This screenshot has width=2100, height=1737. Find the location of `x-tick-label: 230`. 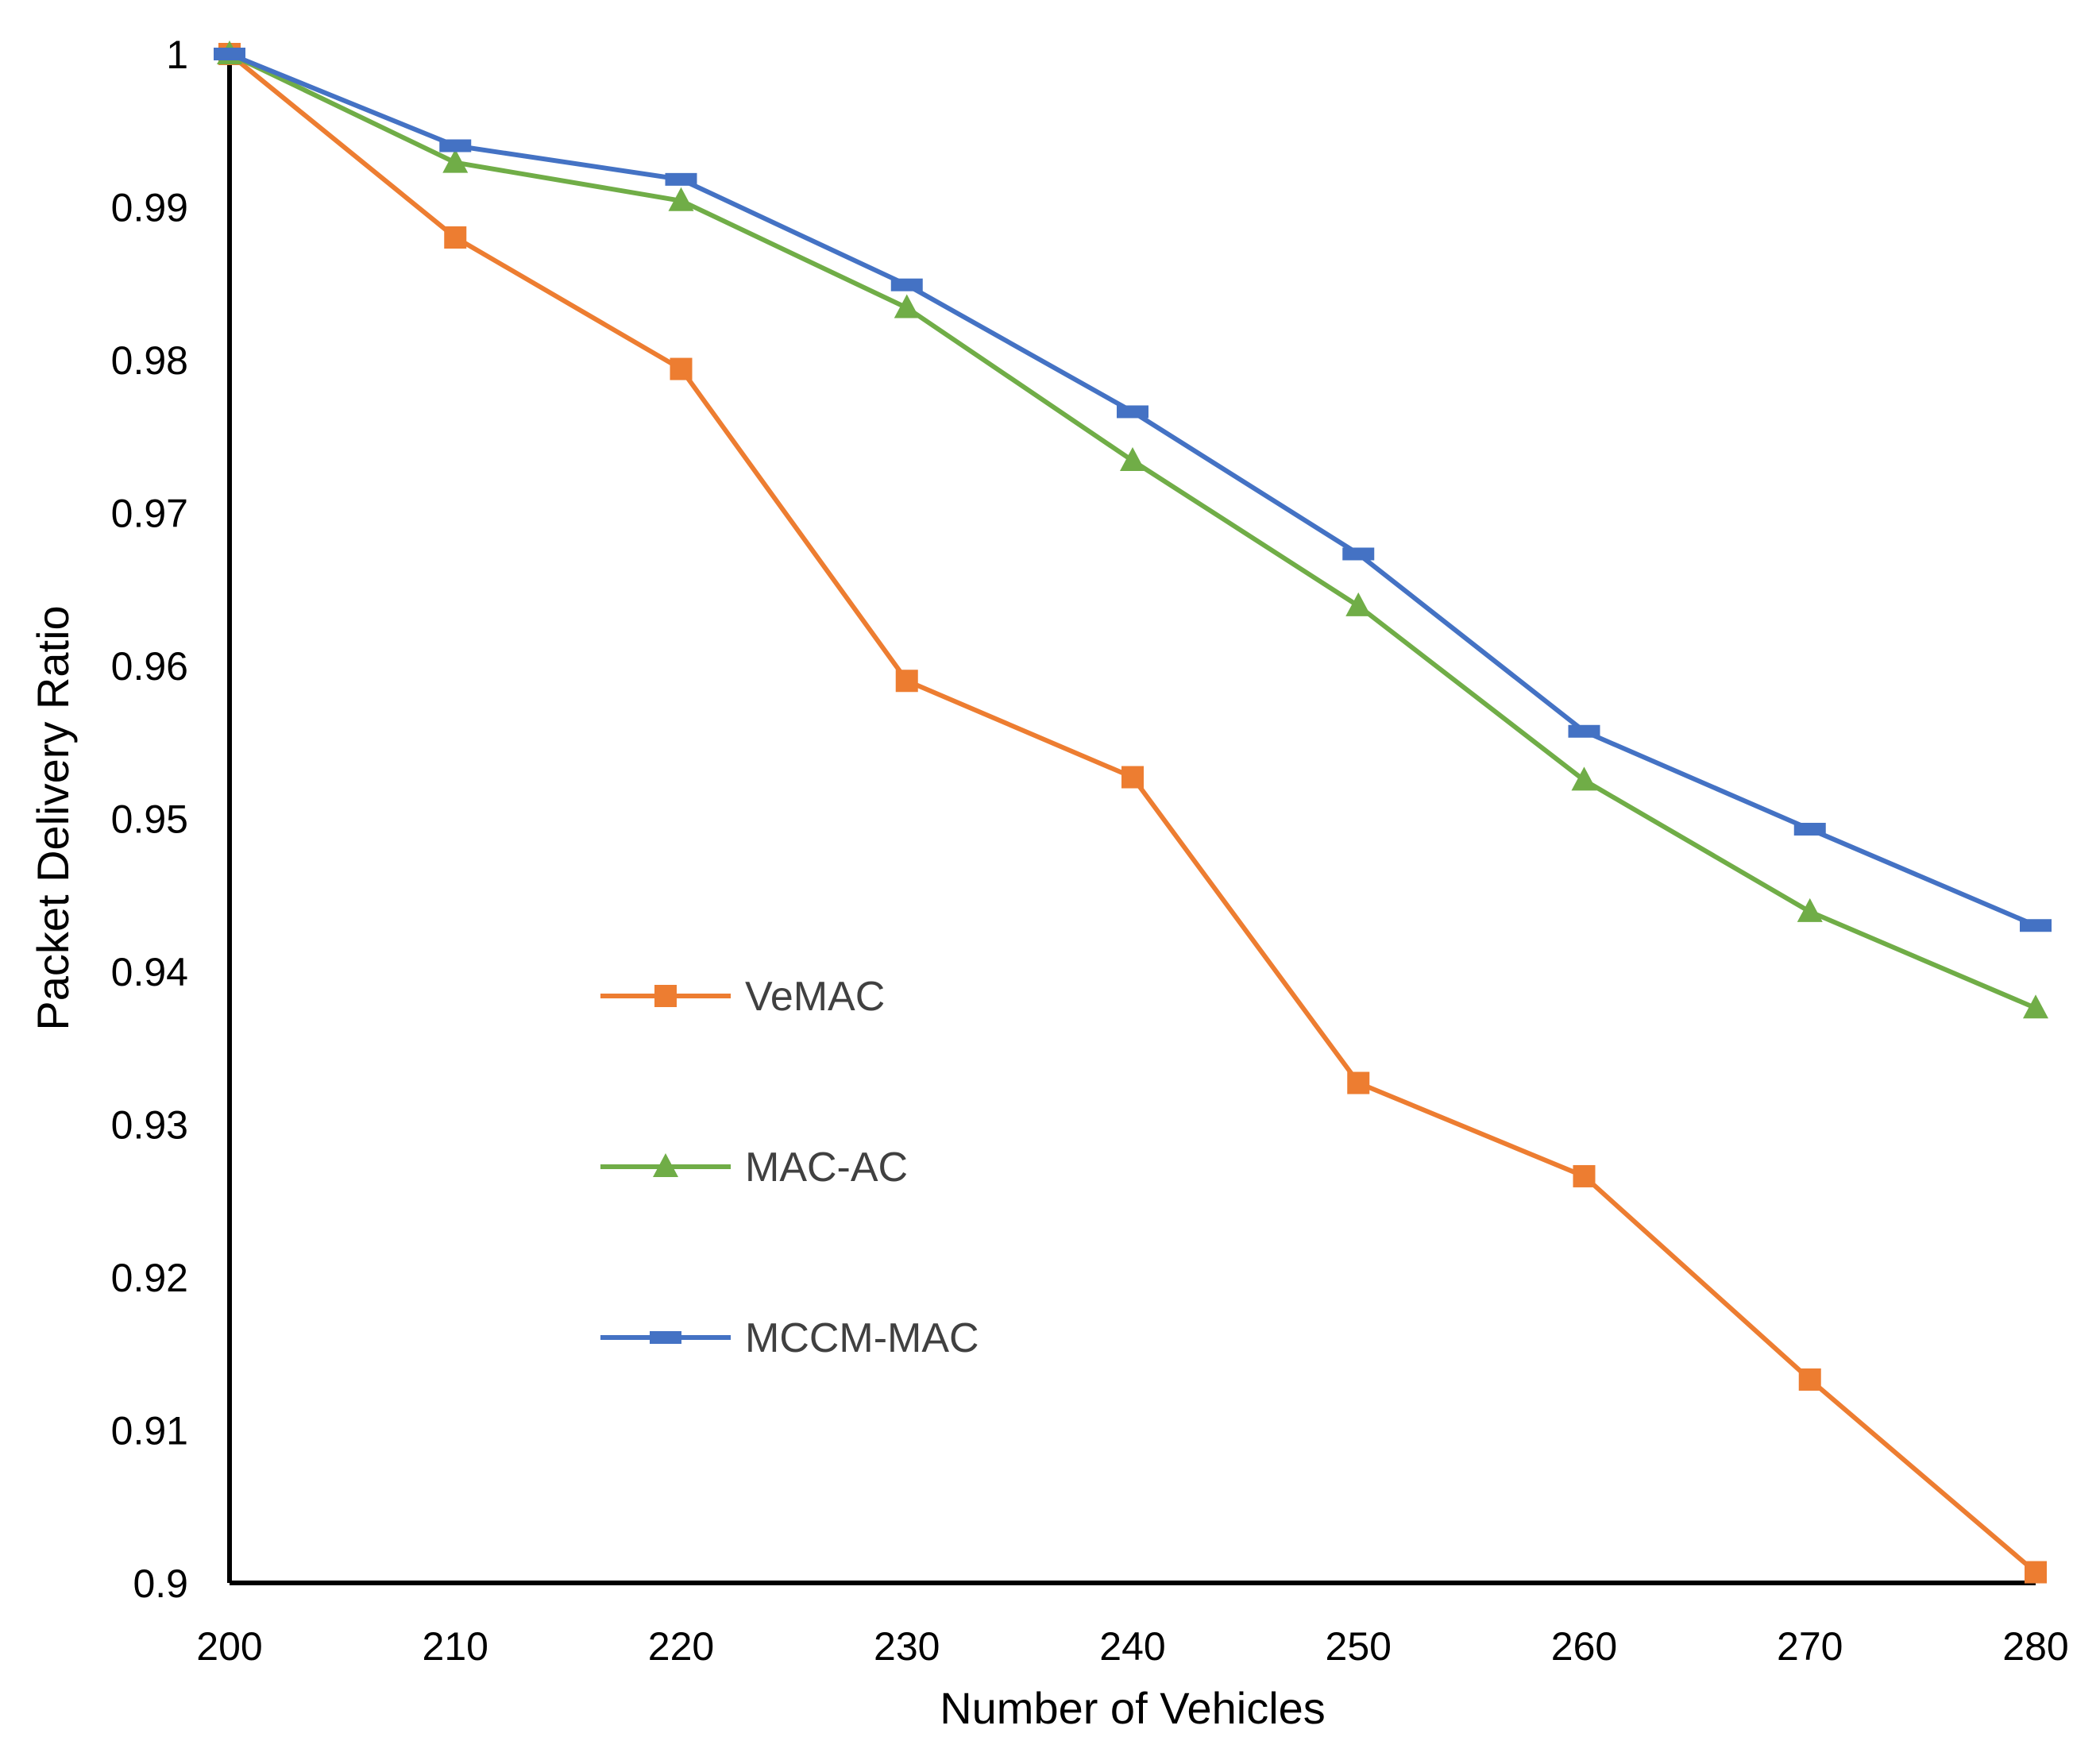

x-tick-label: 230 is located at coordinates (907, 1646).